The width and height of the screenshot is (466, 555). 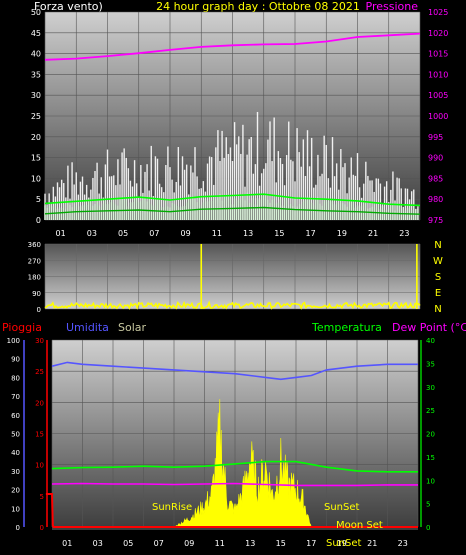 What do you see at coordinates (39, 403) in the screenshot?
I see `rain-tick-label: 20` at bounding box center [39, 403].